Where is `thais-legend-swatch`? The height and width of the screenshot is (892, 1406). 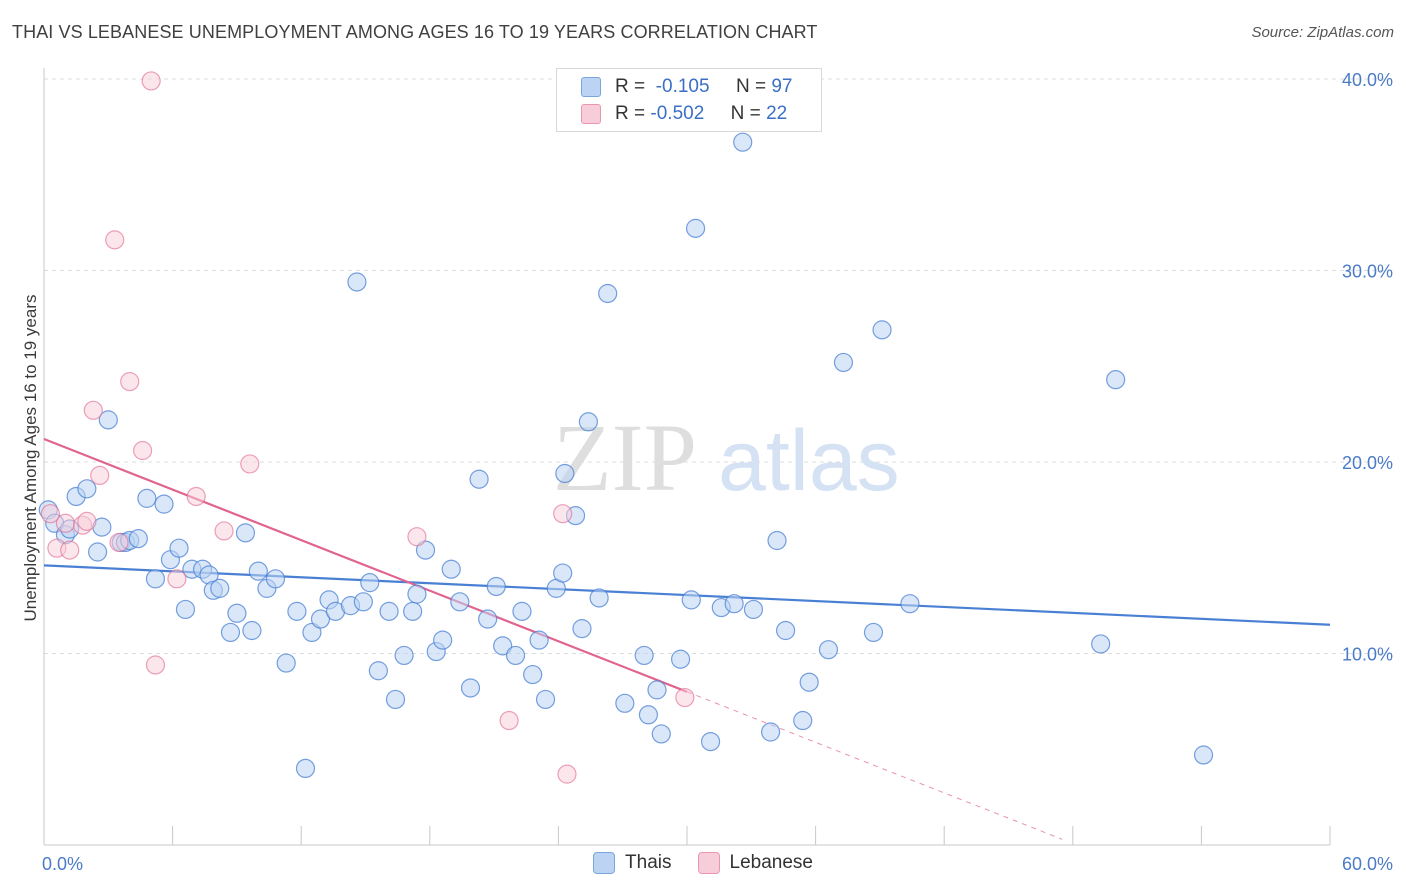
thais-legend-swatch is located at coordinates (604, 863).